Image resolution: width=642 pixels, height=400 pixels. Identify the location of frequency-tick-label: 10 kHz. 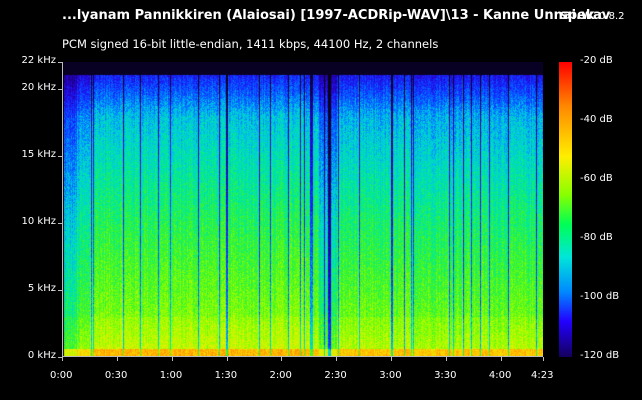
(38, 221).